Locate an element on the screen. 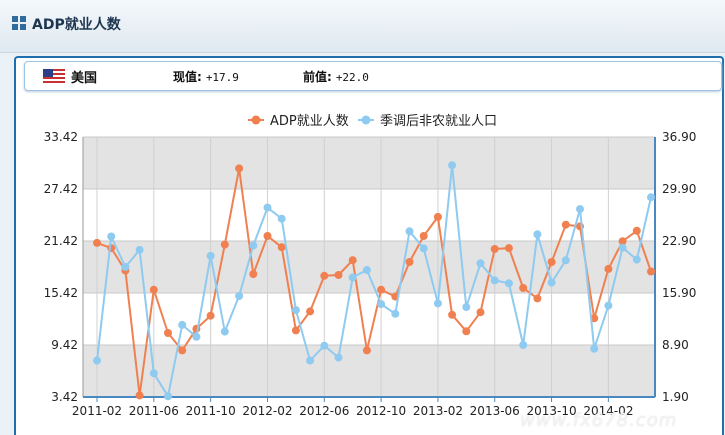  watermark: www.fx678.com is located at coordinates (599, 420).